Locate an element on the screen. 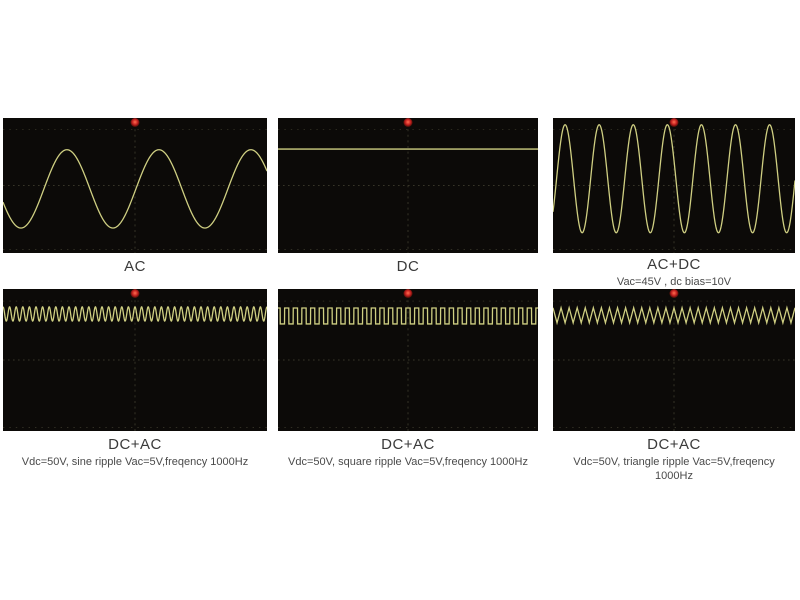  scope-caption-block-dc: DC is located at coordinates (408, 267).